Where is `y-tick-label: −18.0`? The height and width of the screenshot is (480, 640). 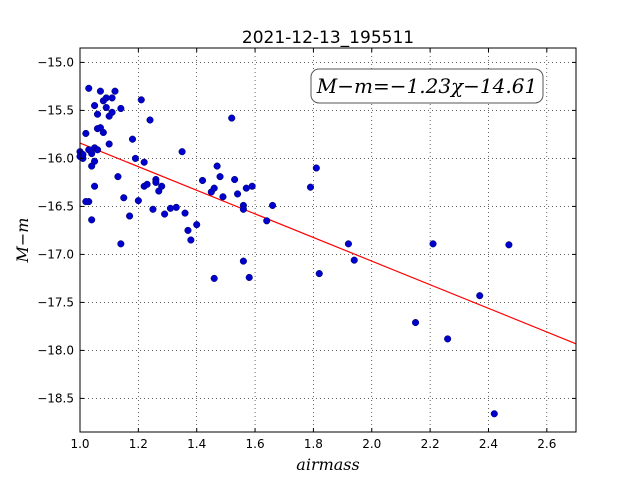 y-tick-label: −18.0 is located at coordinates (55, 350).